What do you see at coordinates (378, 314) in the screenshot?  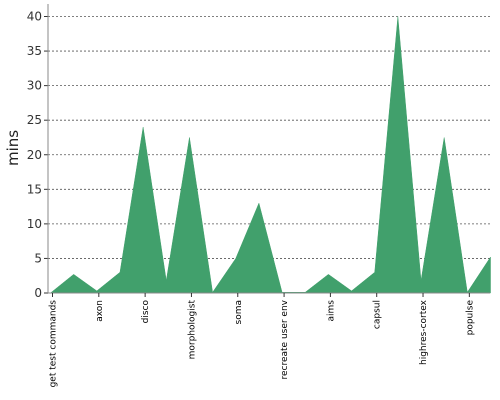 I see `x-tick-label: capsul` at bounding box center [378, 314].